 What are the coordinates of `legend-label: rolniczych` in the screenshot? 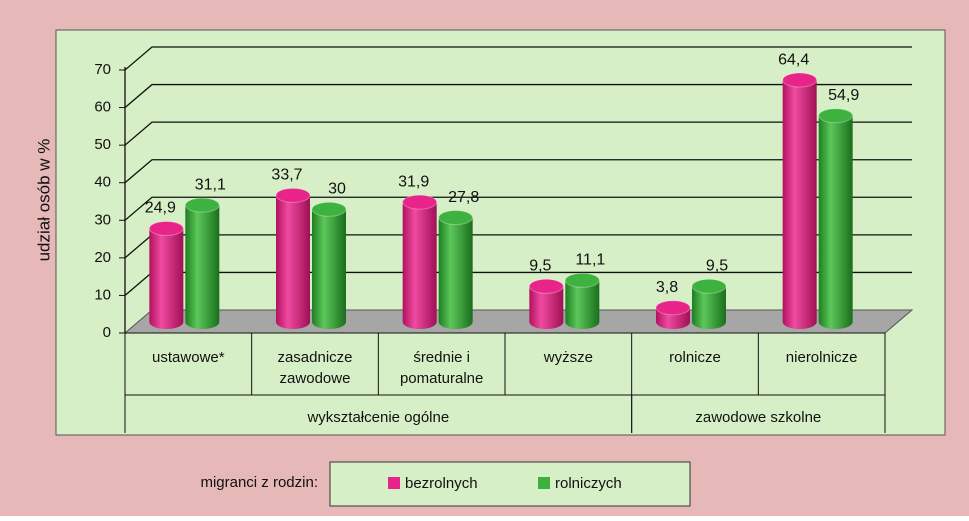 It's located at (588, 483).